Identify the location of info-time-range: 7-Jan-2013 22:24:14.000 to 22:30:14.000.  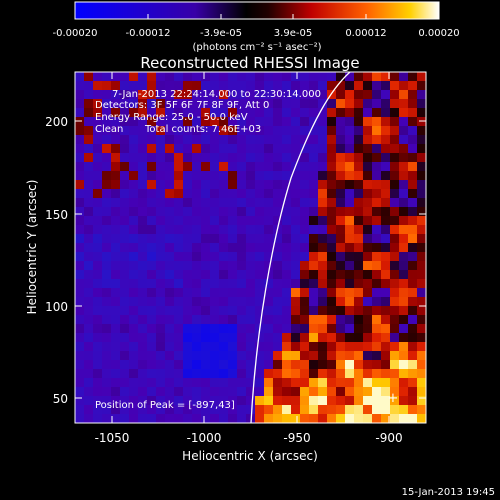
(216, 94).